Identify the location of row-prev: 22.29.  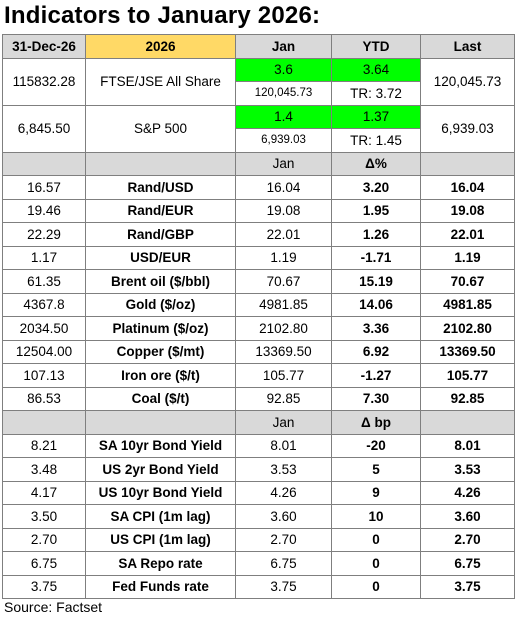
(44, 234).